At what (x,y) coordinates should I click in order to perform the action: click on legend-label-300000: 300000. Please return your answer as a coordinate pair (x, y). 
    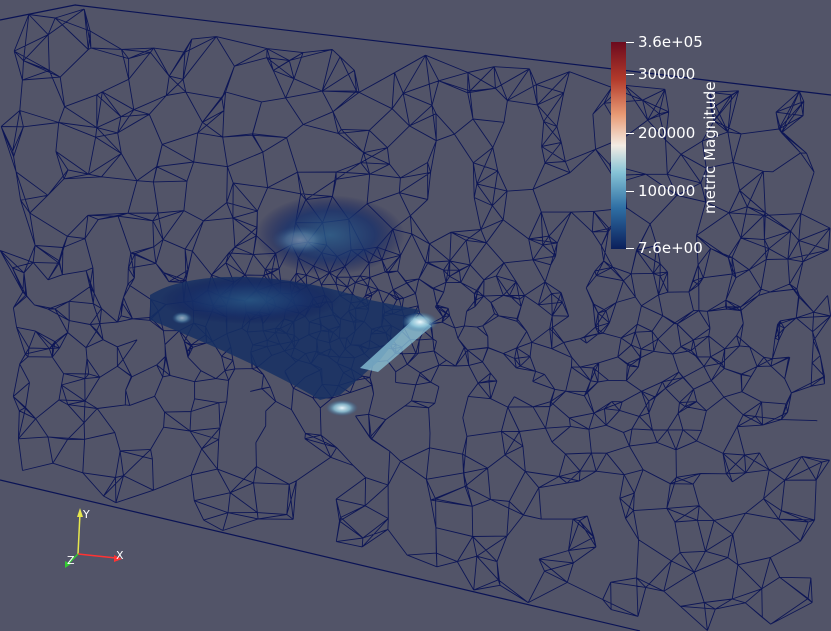
    Looking at the image, I should click on (667, 74).